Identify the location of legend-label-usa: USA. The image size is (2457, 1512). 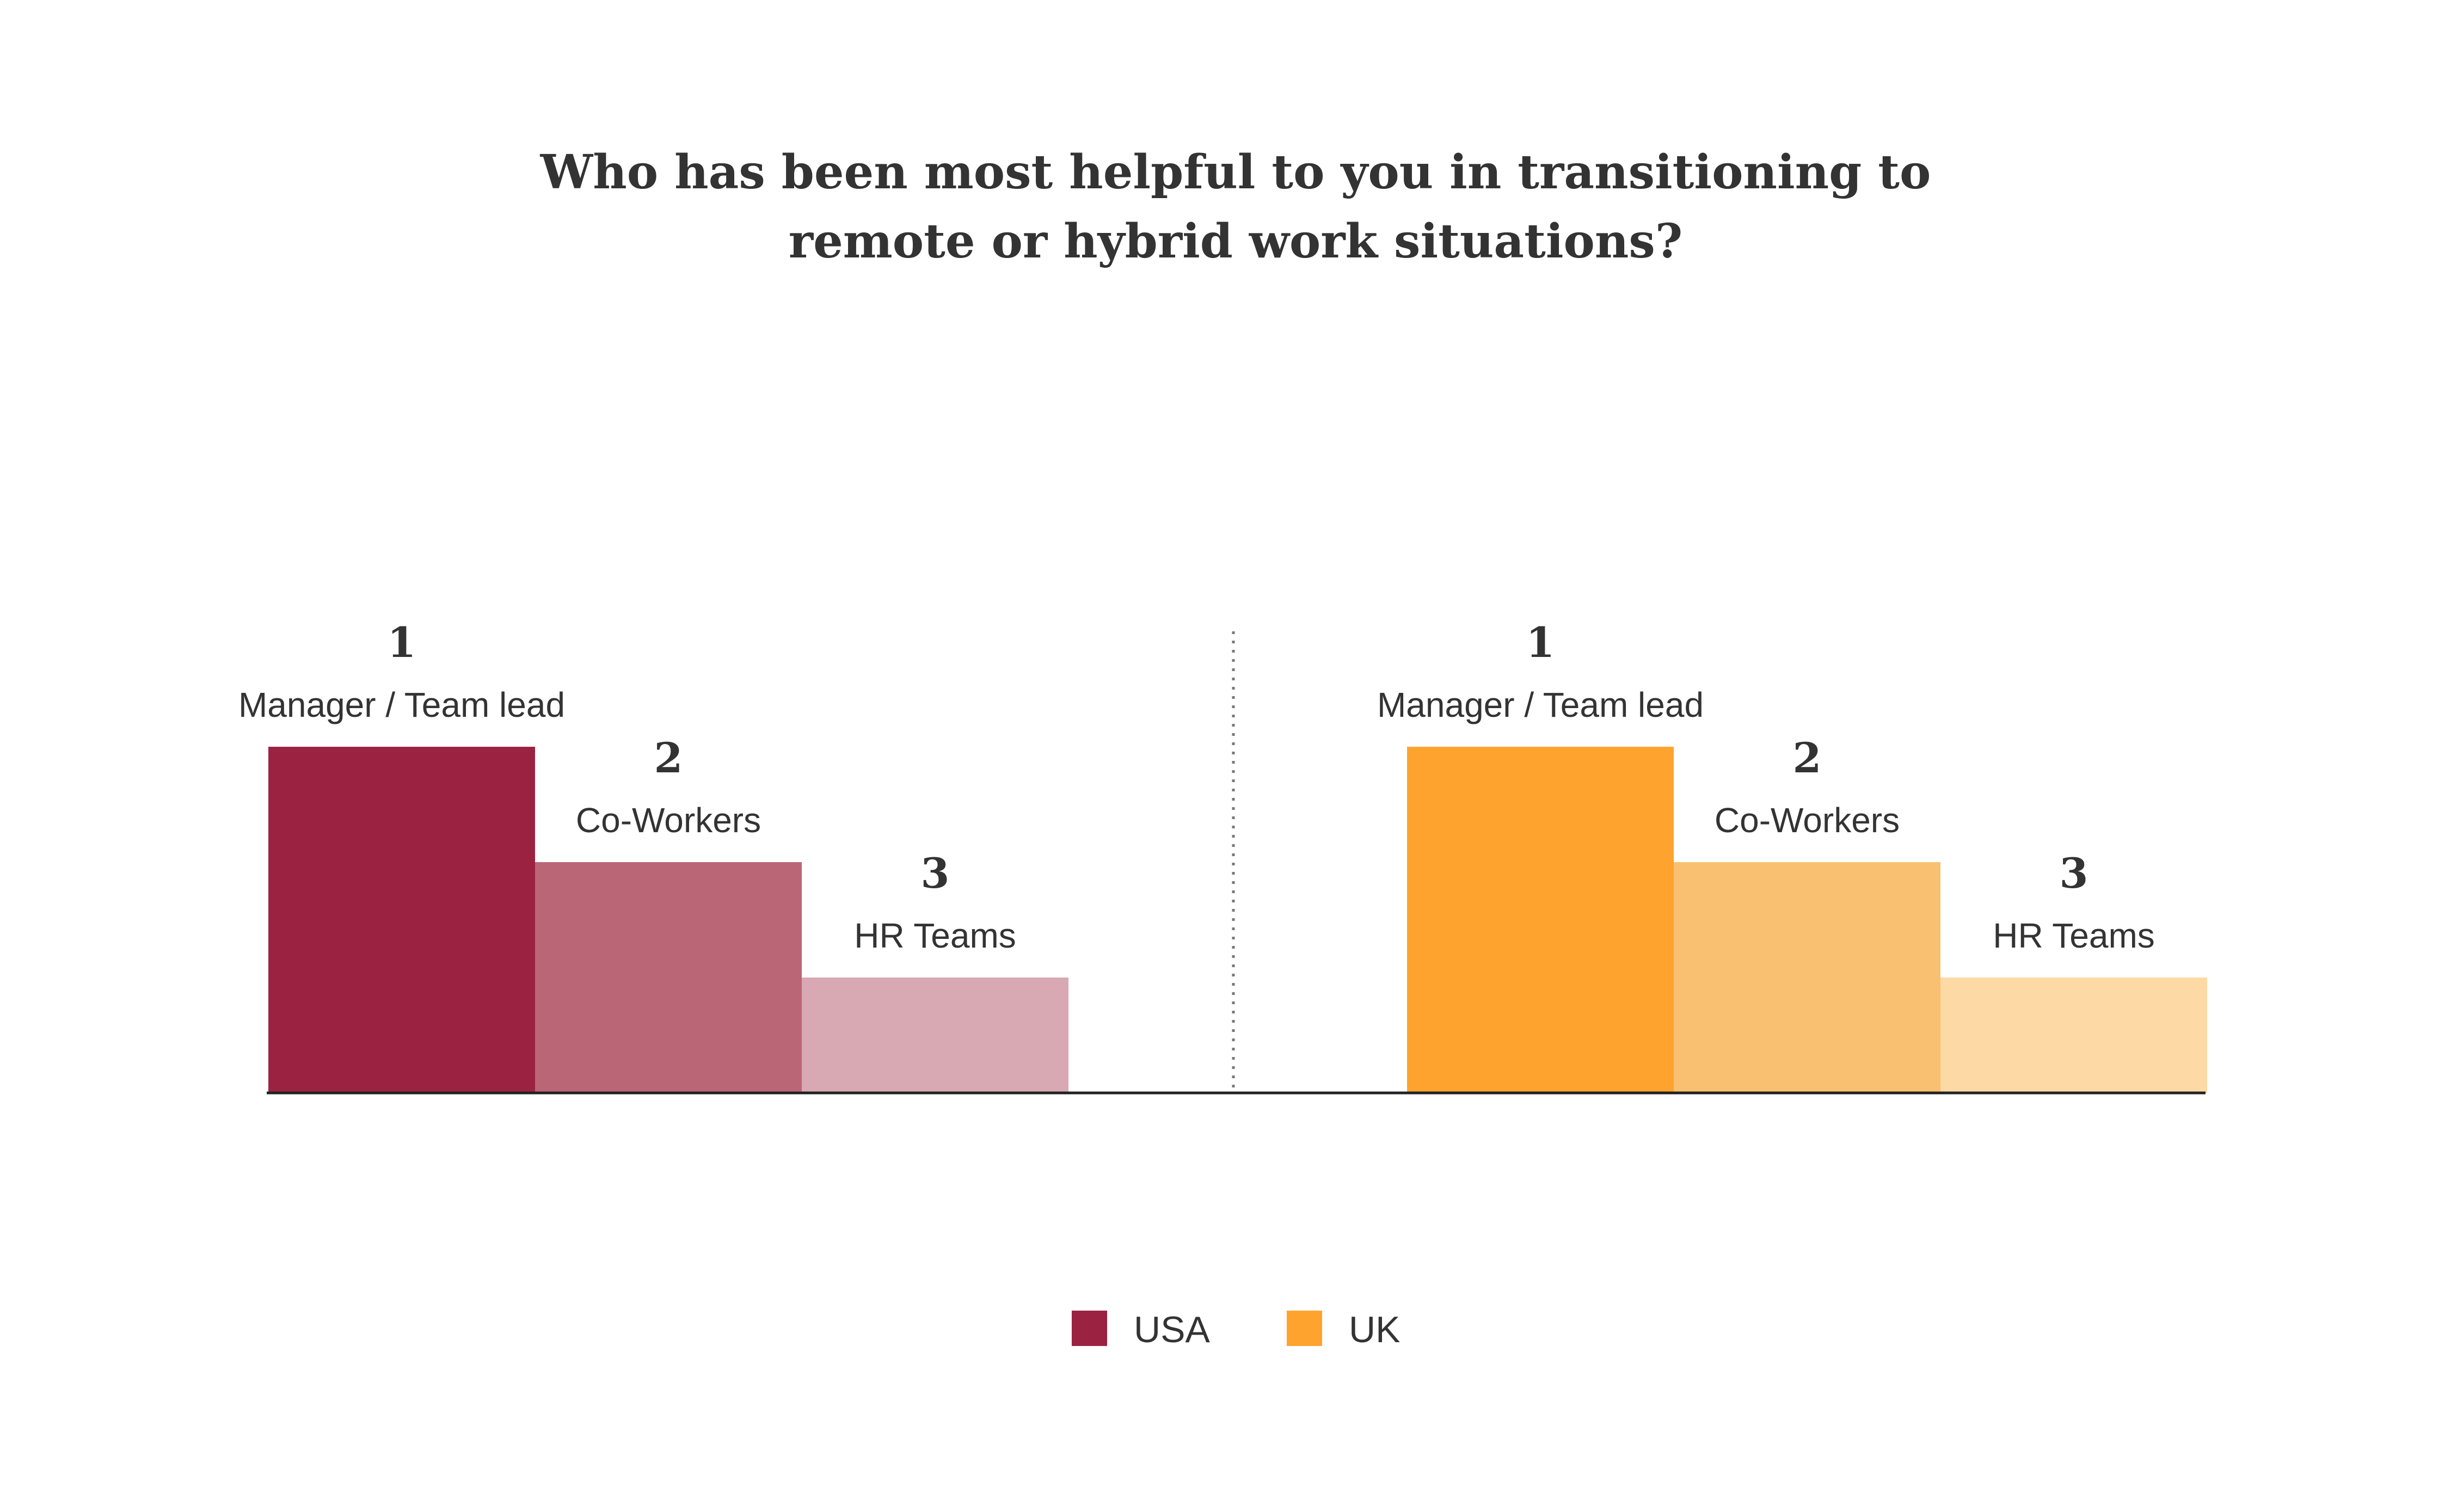
(1172, 1329).